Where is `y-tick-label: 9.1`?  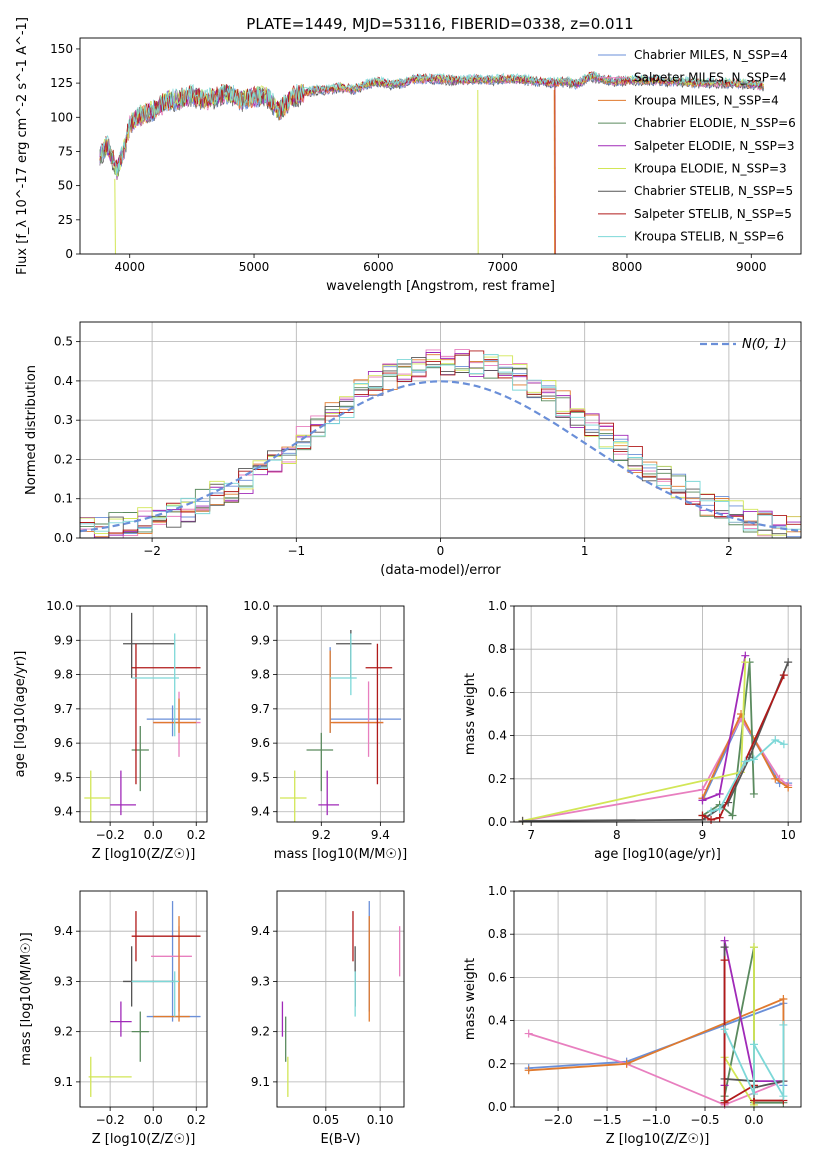
y-tick-label: 9.1 is located at coordinates (63, 1082).